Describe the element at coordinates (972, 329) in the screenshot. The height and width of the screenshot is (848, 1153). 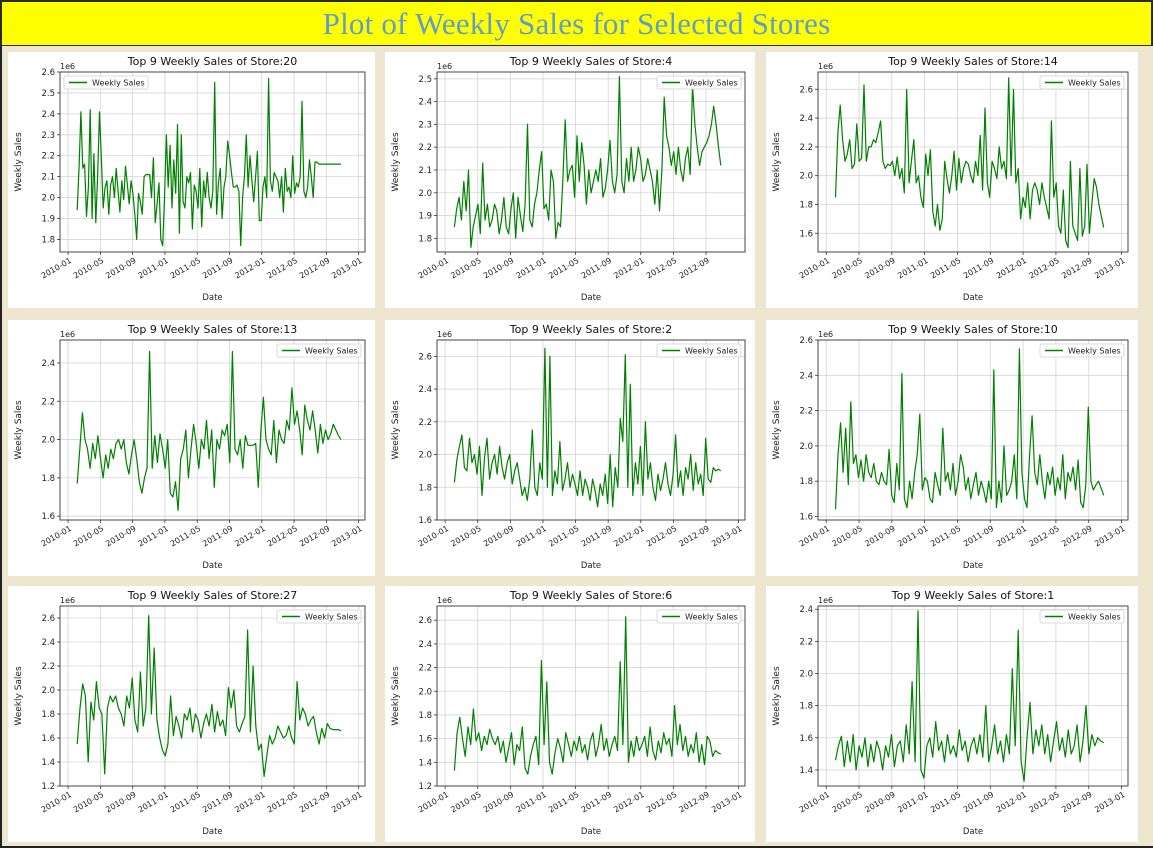
I see `chart-title: Top 9 Weekly Sales of Store:10` at that location.